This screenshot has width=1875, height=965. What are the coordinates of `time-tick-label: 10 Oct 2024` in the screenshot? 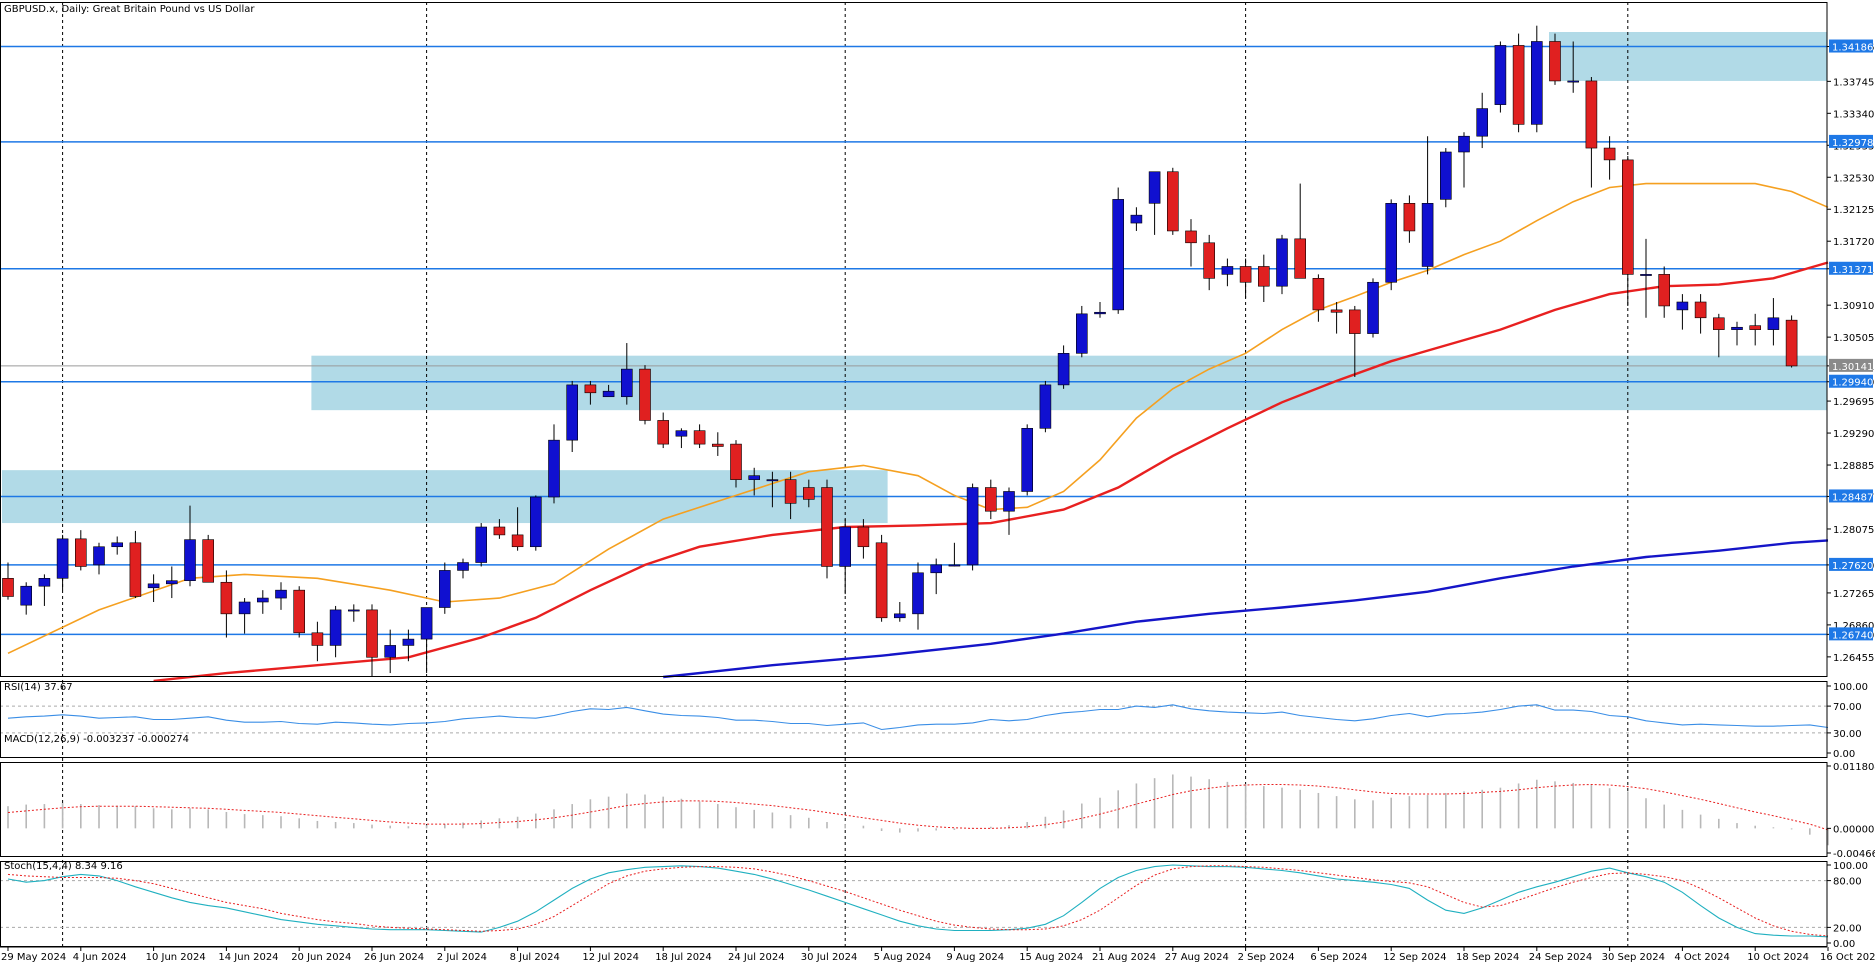 It's located at (1778, 957).